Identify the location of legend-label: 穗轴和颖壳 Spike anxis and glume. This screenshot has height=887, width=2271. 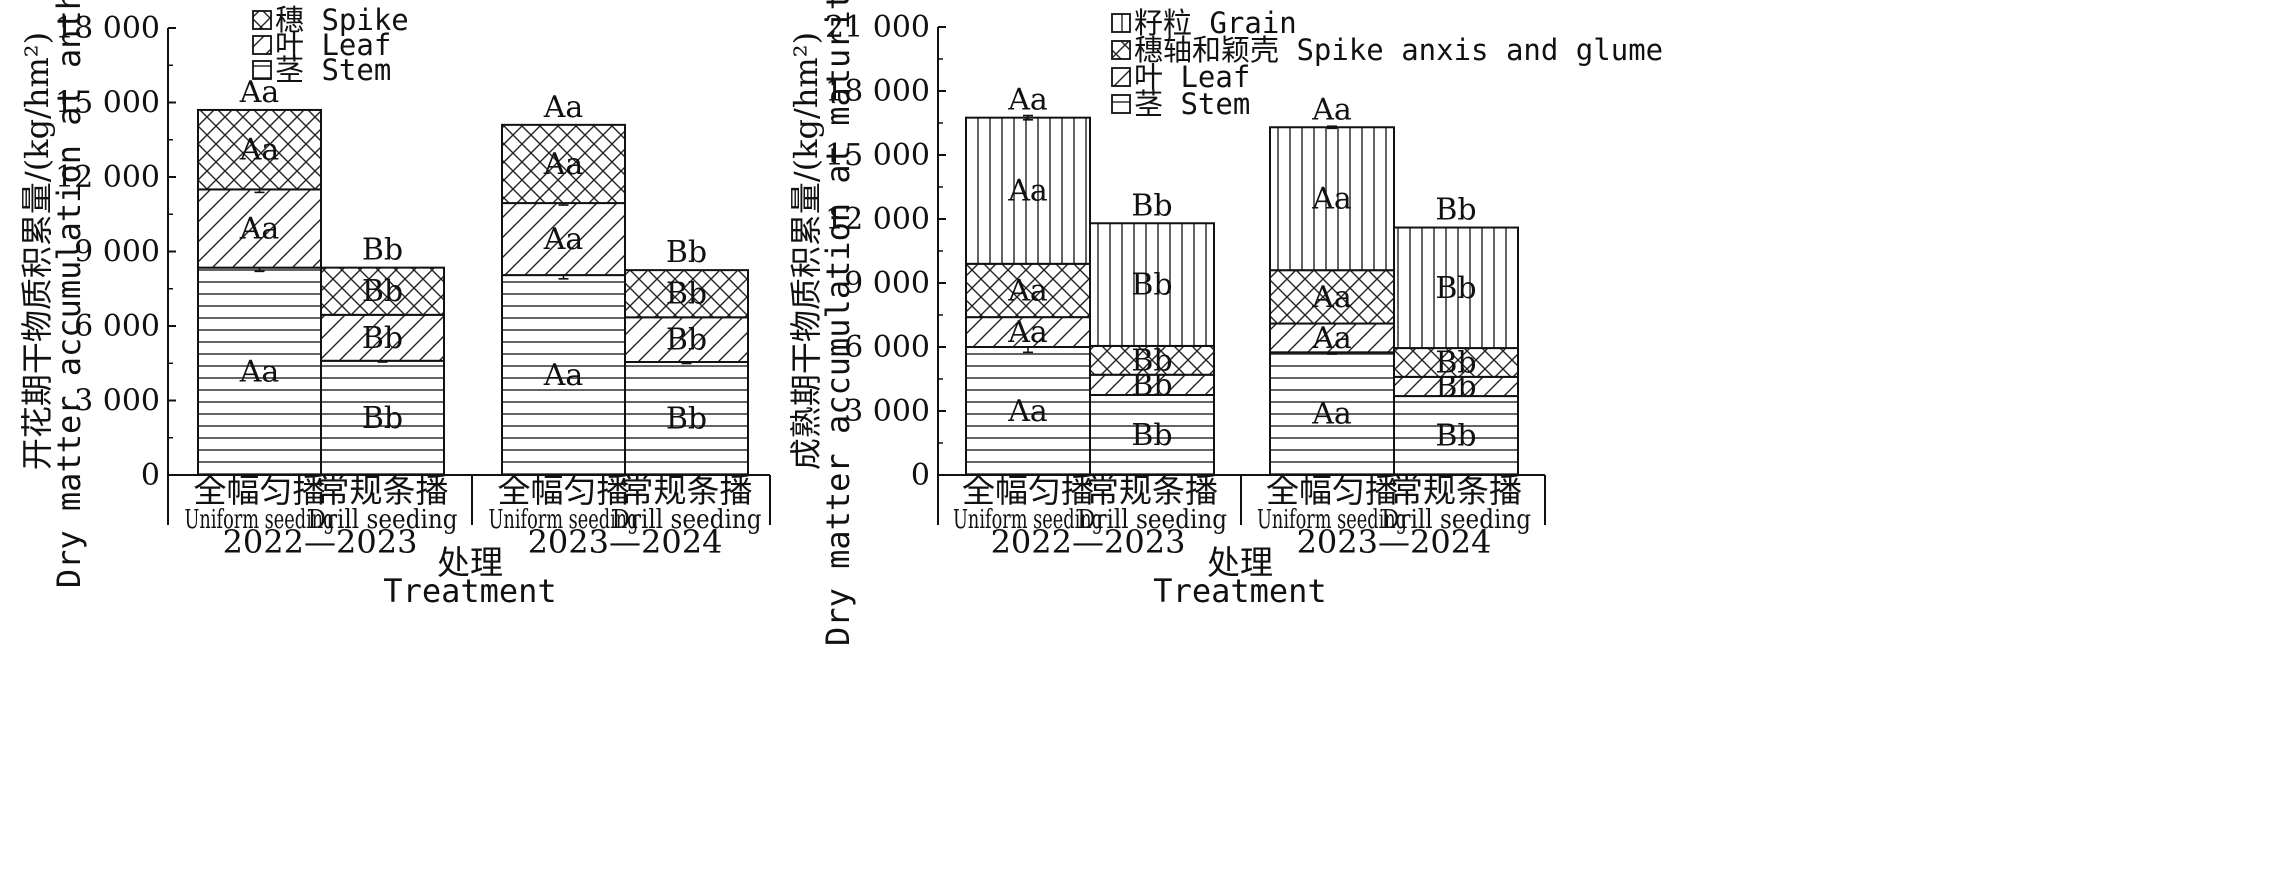
(1398, 50).